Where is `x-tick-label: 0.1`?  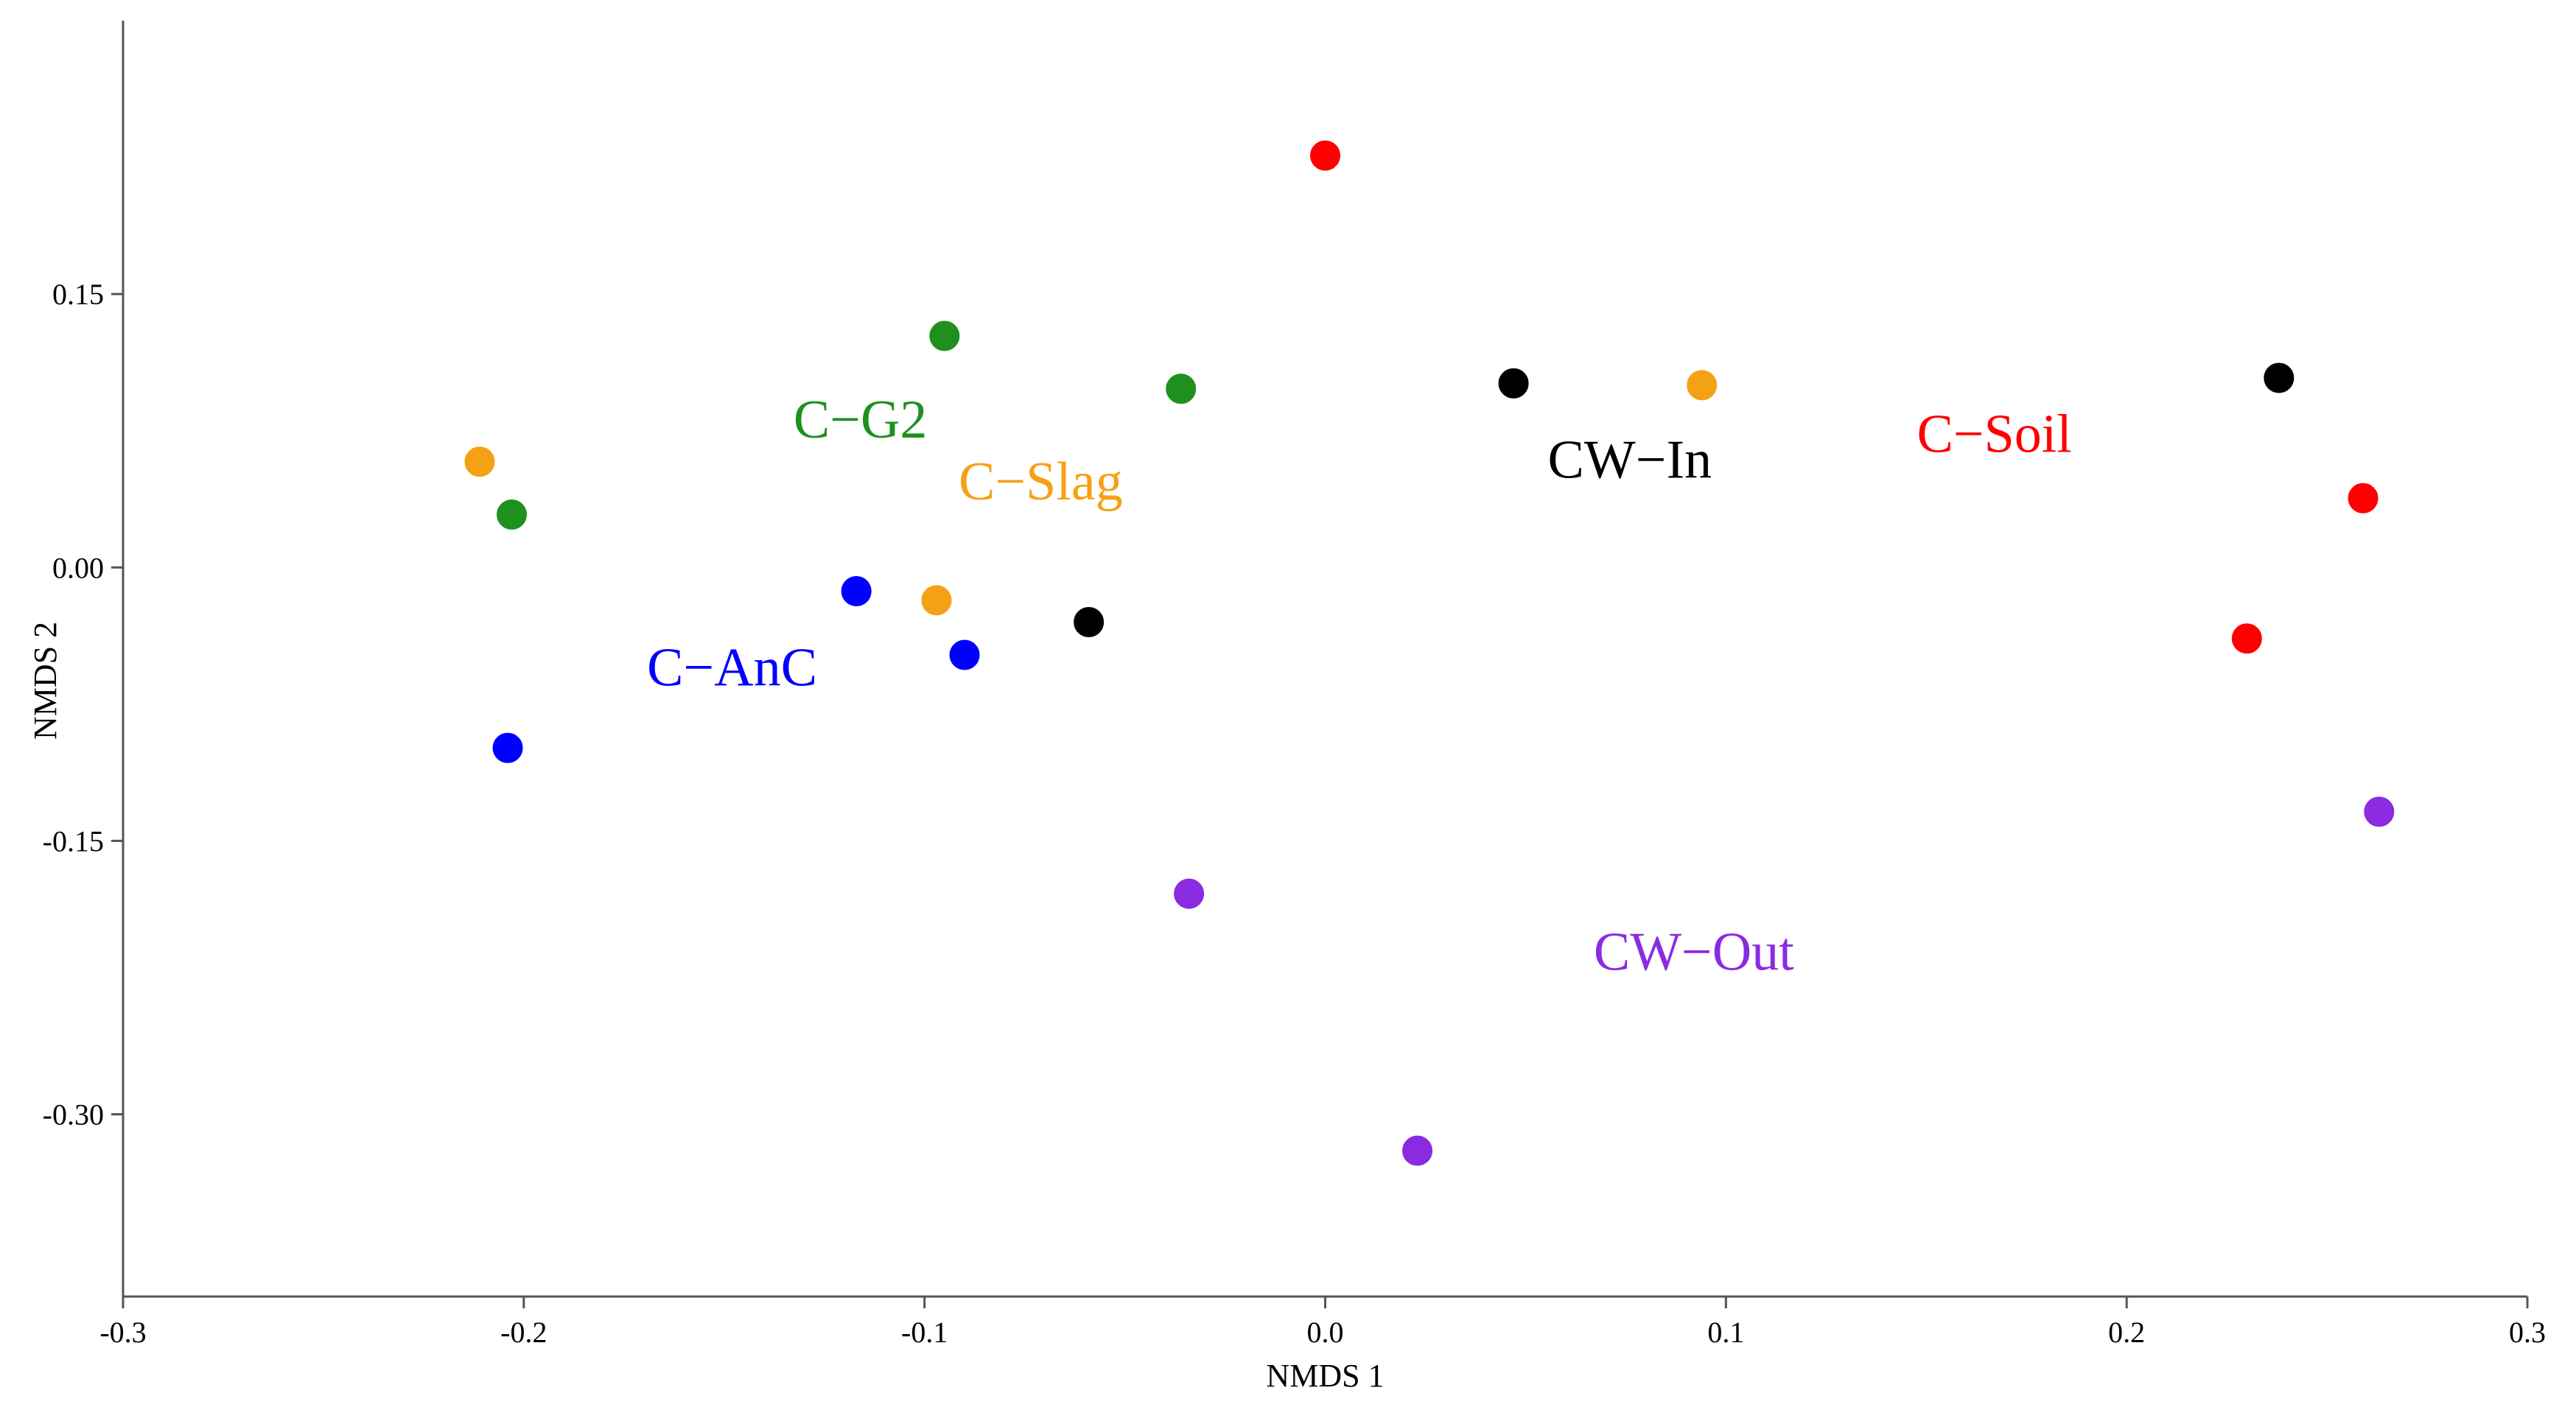 x-tick-label: 0.1 is located at coordinates (1725, 1332).